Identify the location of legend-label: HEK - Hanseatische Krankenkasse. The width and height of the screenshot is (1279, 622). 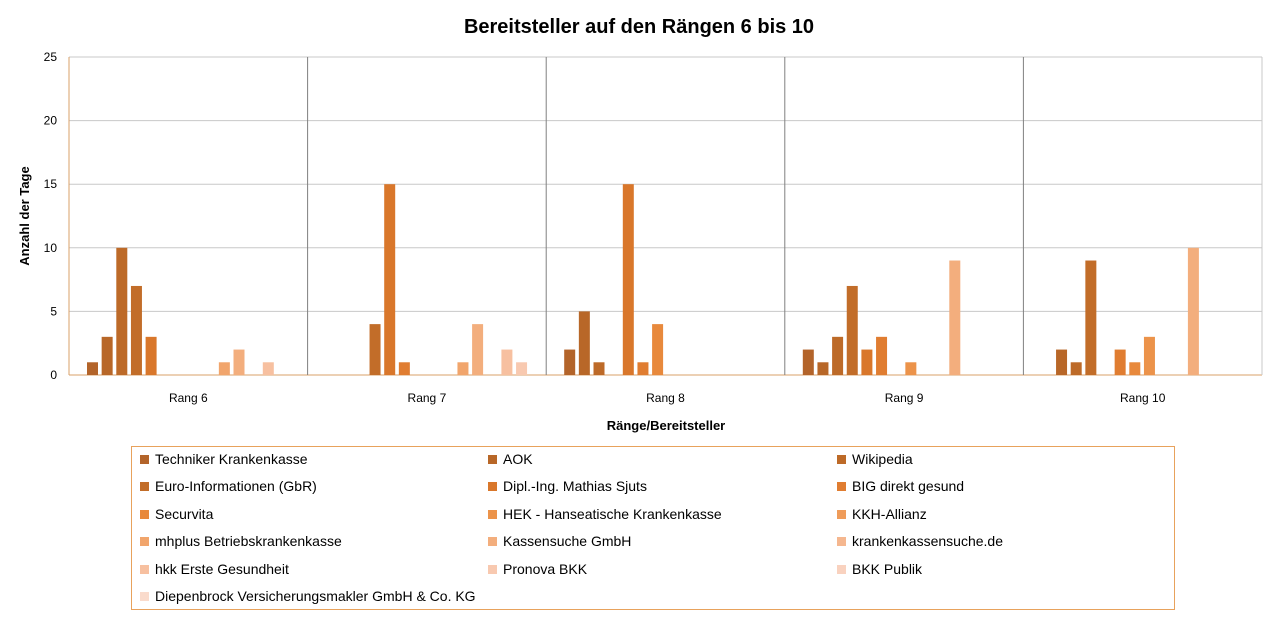
(612, 514).